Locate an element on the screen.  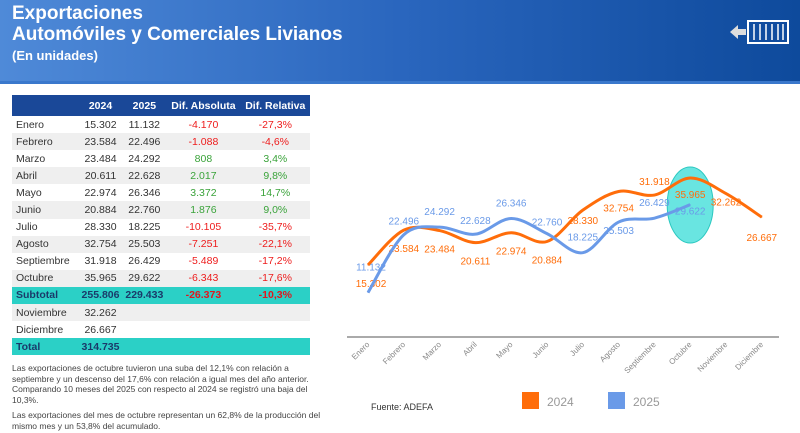
data-label: 28.330 is located at coordinates (583, 221).